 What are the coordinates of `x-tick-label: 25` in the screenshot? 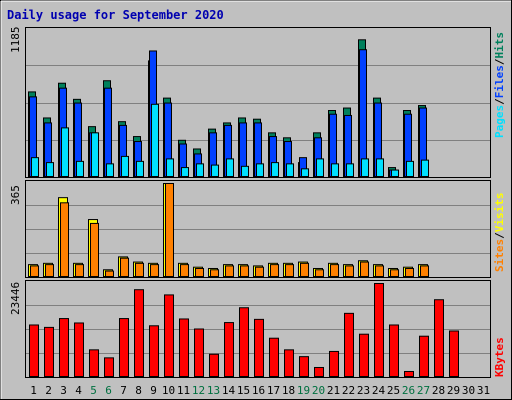 It's located at (393, 390).